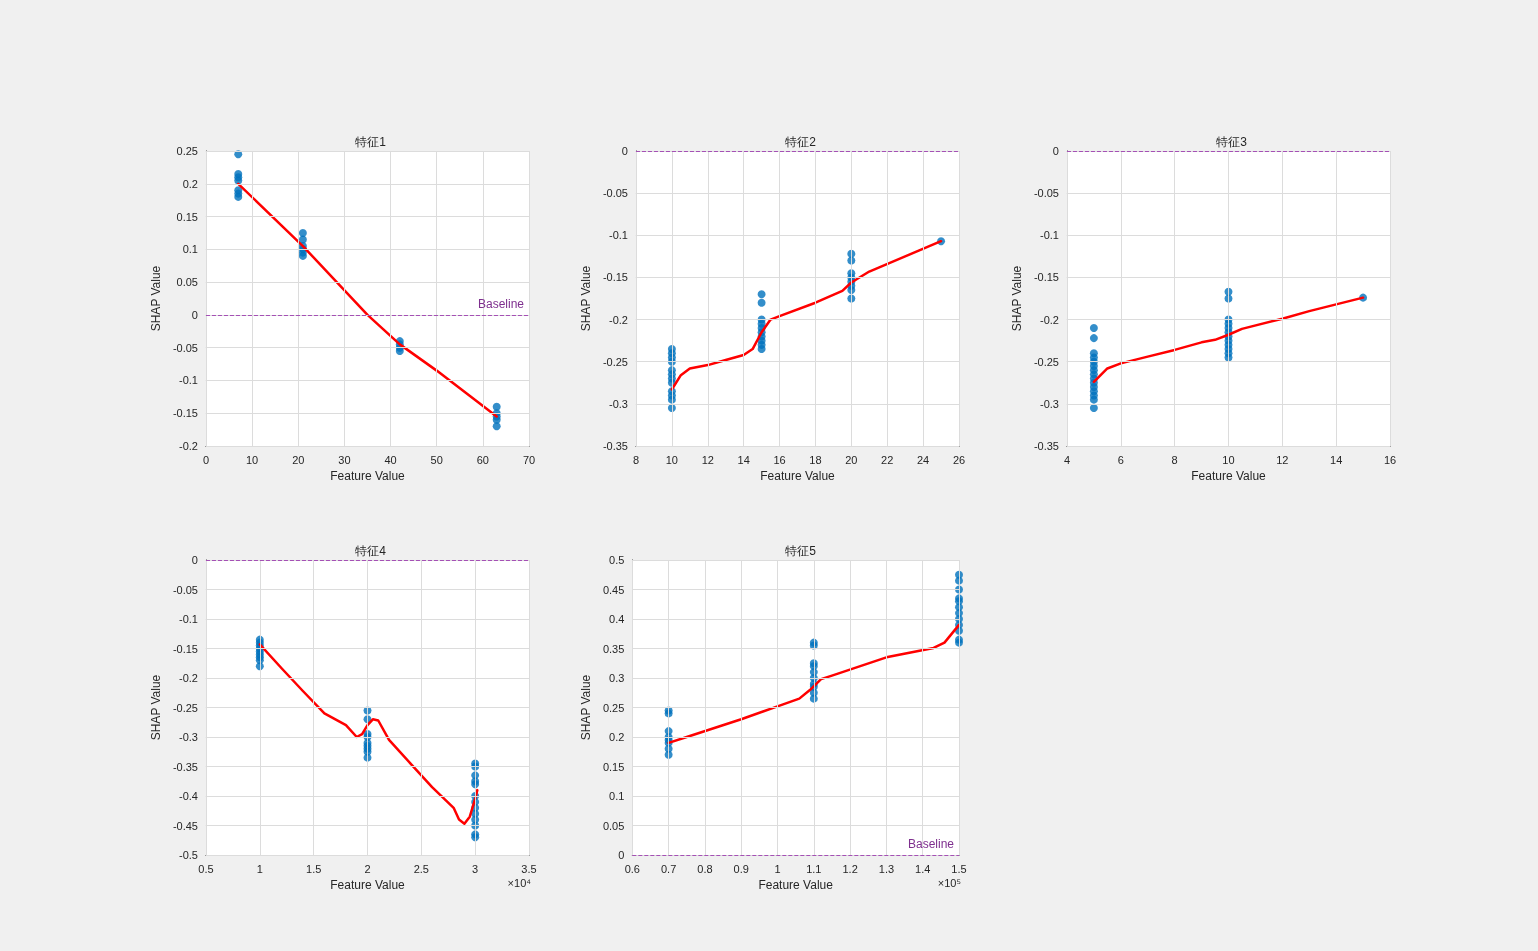 Image resolution: width=1538 pixels, height=951 pixels. I want to click on chart-title: 特征3, so click(1232, 142).